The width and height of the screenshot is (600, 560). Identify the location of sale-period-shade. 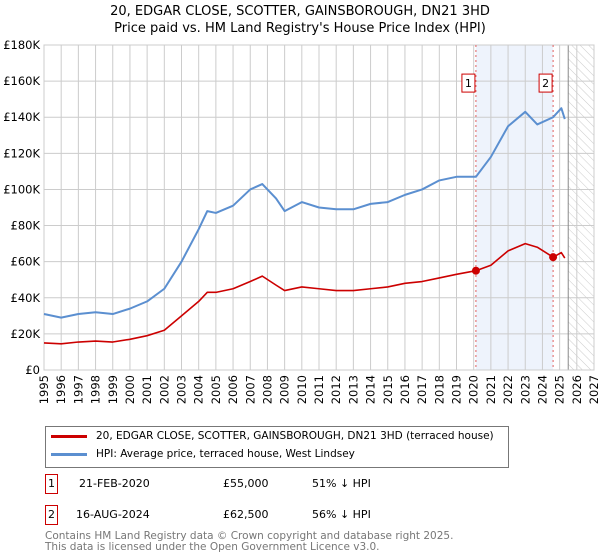
(514, 207).